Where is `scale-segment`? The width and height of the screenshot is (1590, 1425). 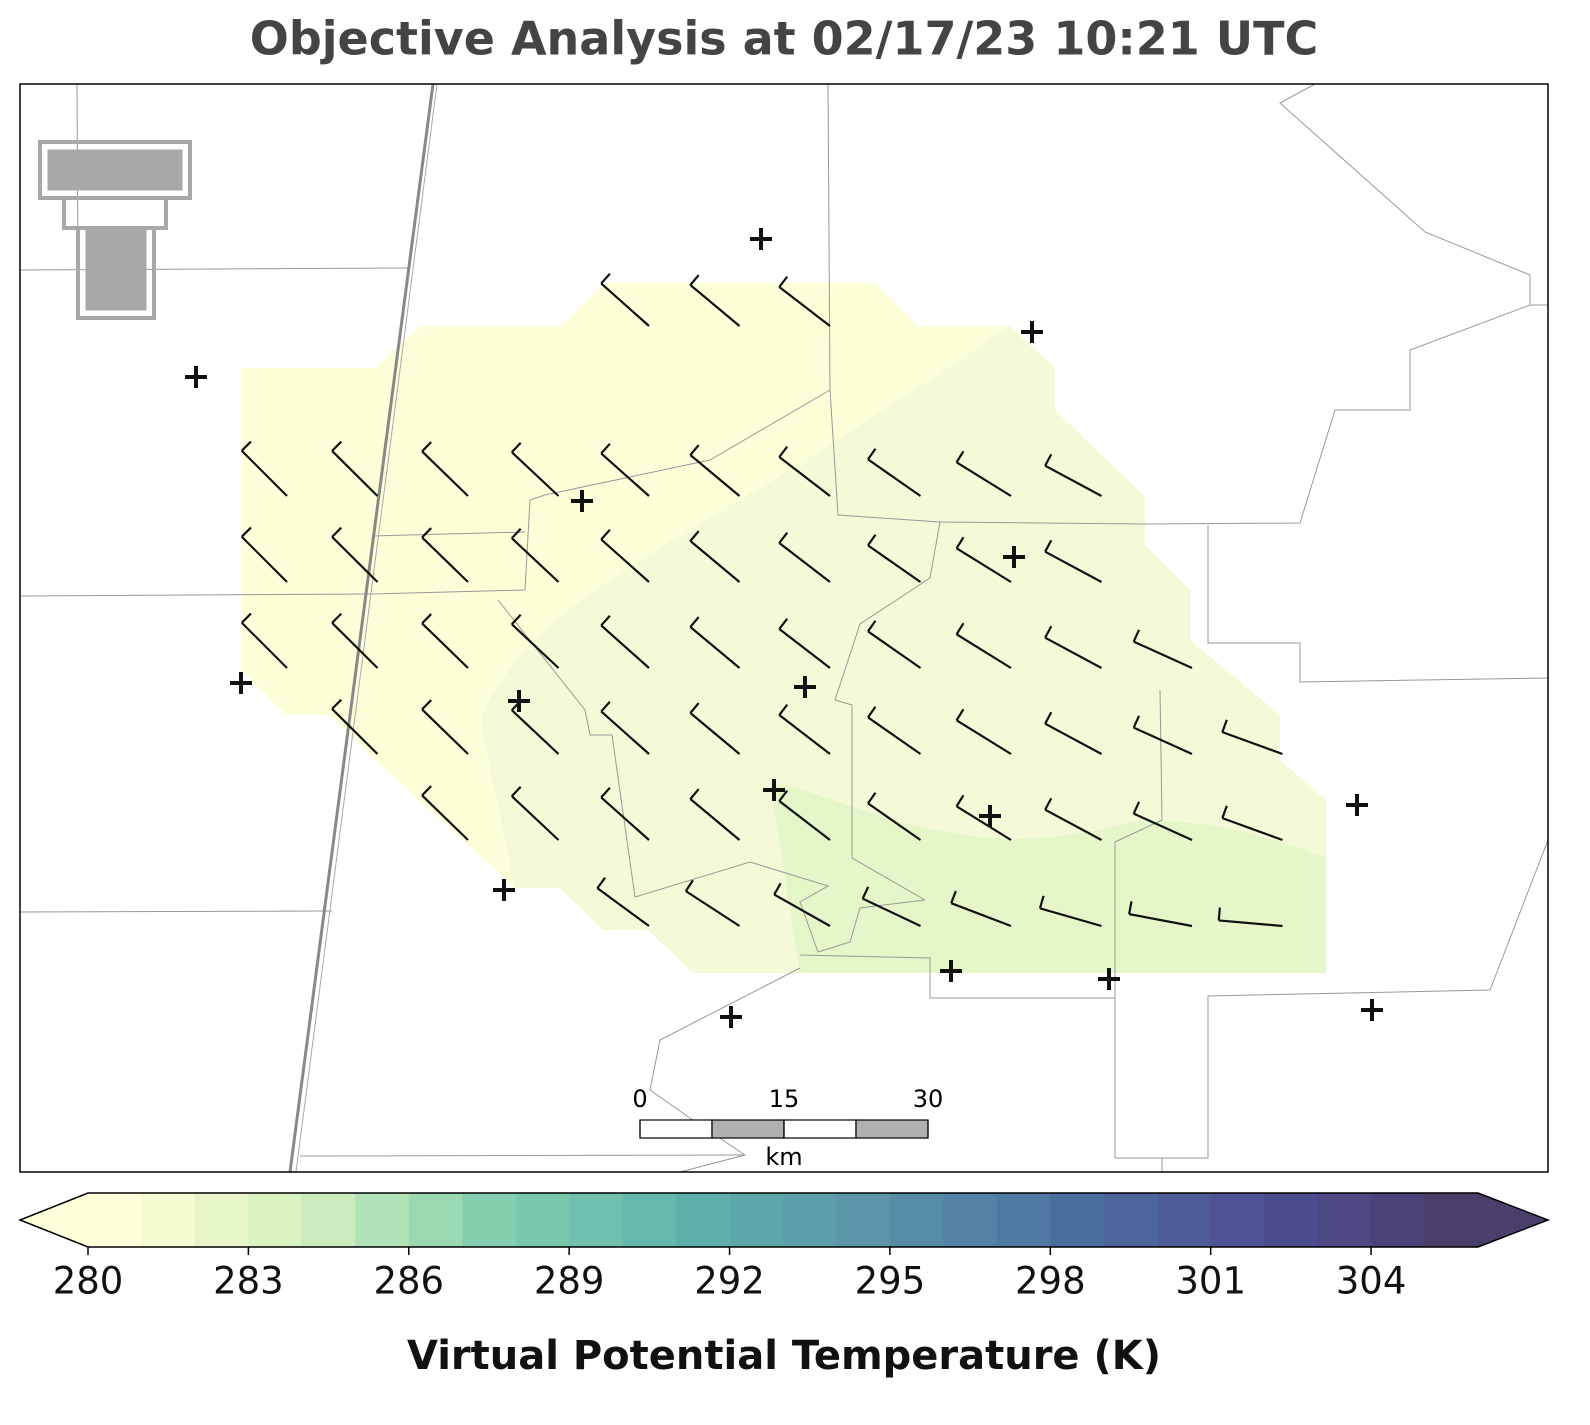
scale-segment is located at coordinates (820, 1129).